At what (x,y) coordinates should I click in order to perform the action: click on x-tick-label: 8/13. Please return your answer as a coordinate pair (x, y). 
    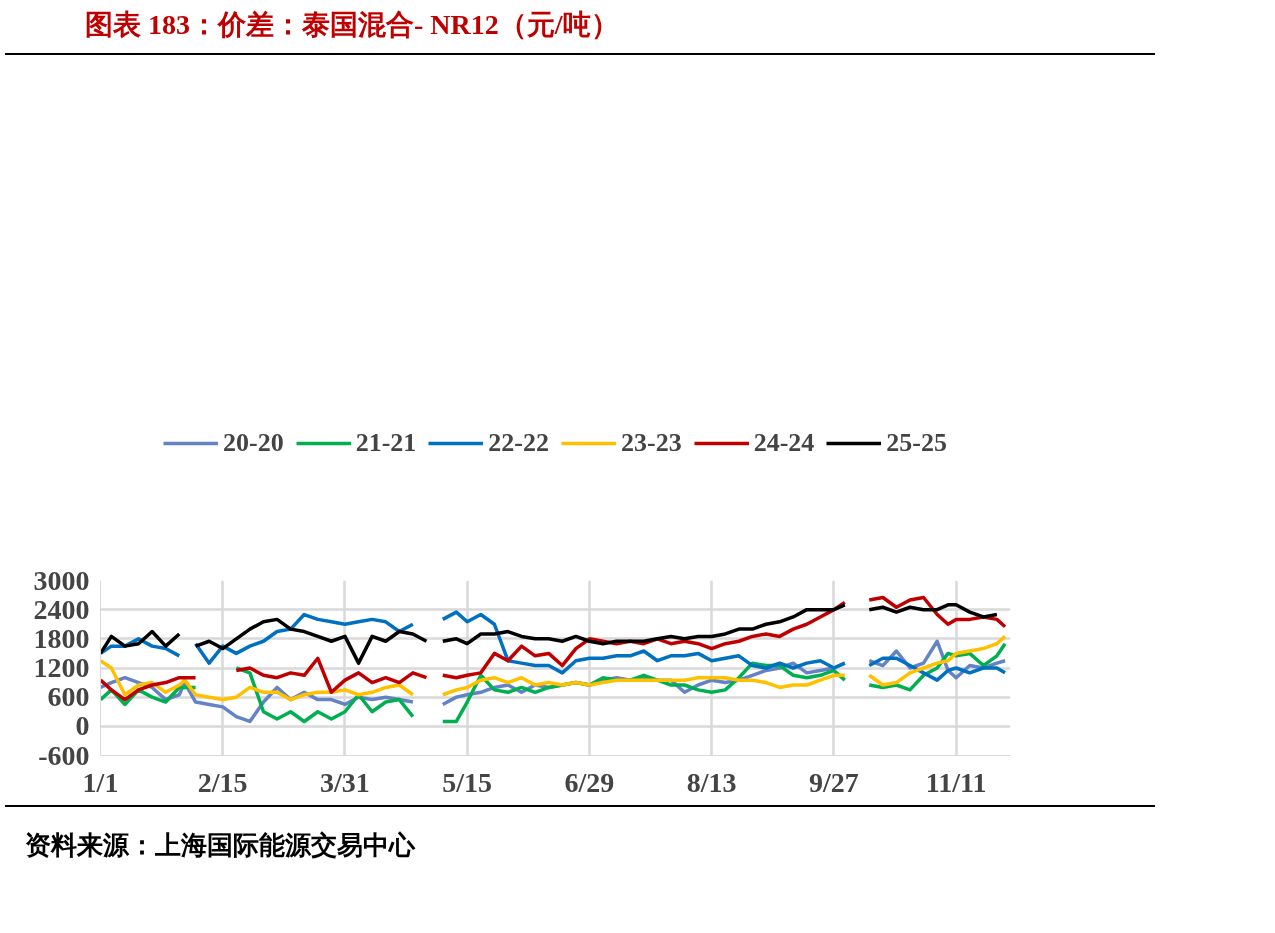
    Looking at the image, I should click on (711, 782).